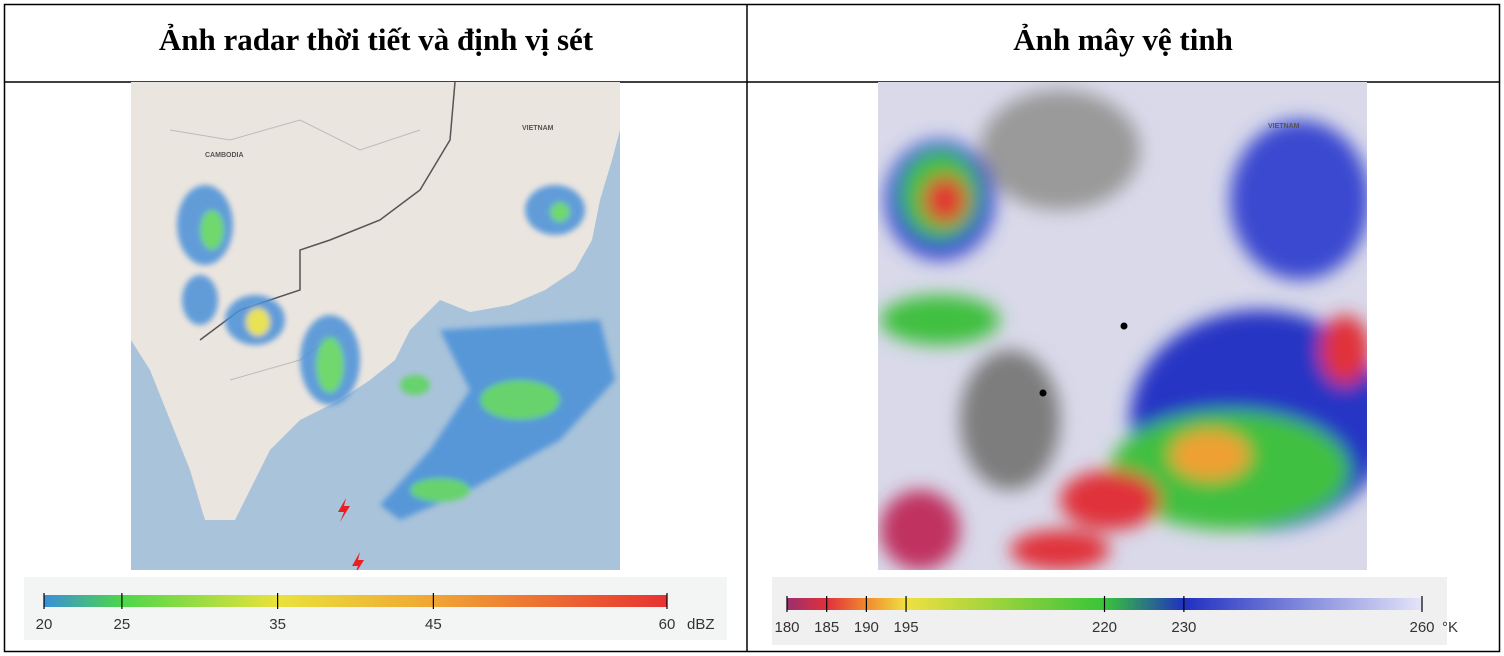 This screenshot has width=1504, height=656. I want to click on column-header: Ảnh radar thời tiết và định vị sét, so click(376, 39).